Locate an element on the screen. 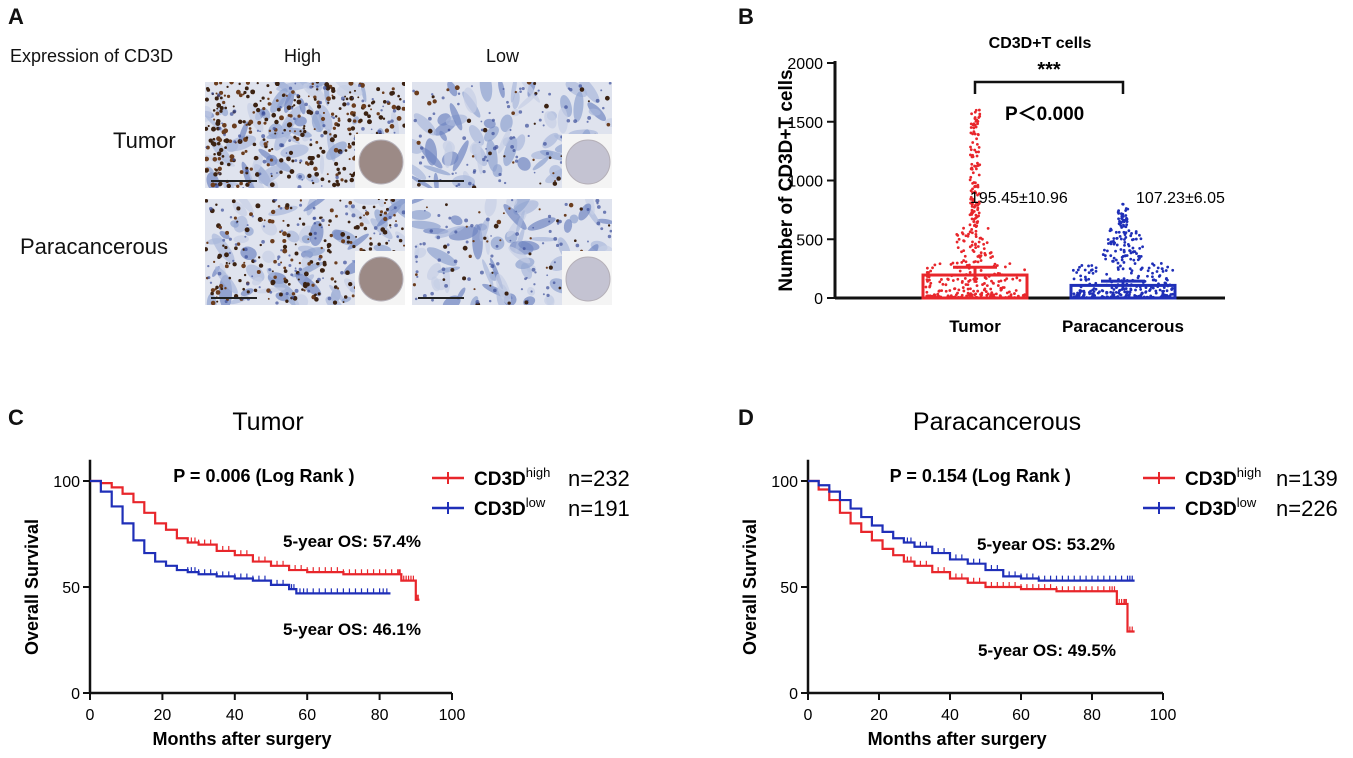 The image size is (1353, 758). para-low-ihc-image is located at coordinates (512, 252).